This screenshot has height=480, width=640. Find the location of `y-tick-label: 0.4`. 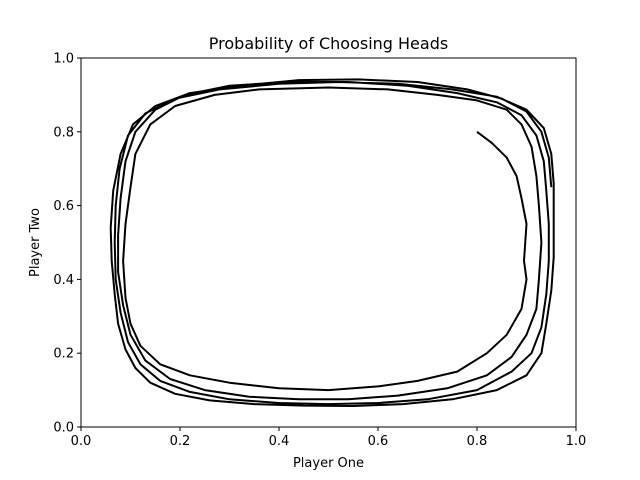

y-tick-label: 0.4 is located at coordinates (63, 280).